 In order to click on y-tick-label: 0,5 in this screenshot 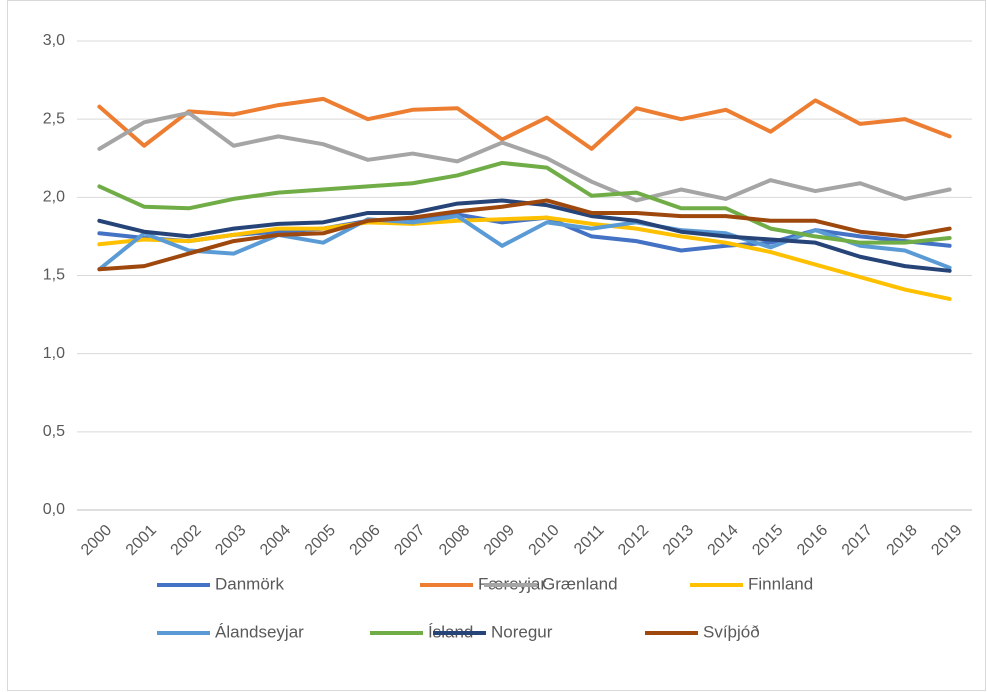, I will do `click(54, 431)`.